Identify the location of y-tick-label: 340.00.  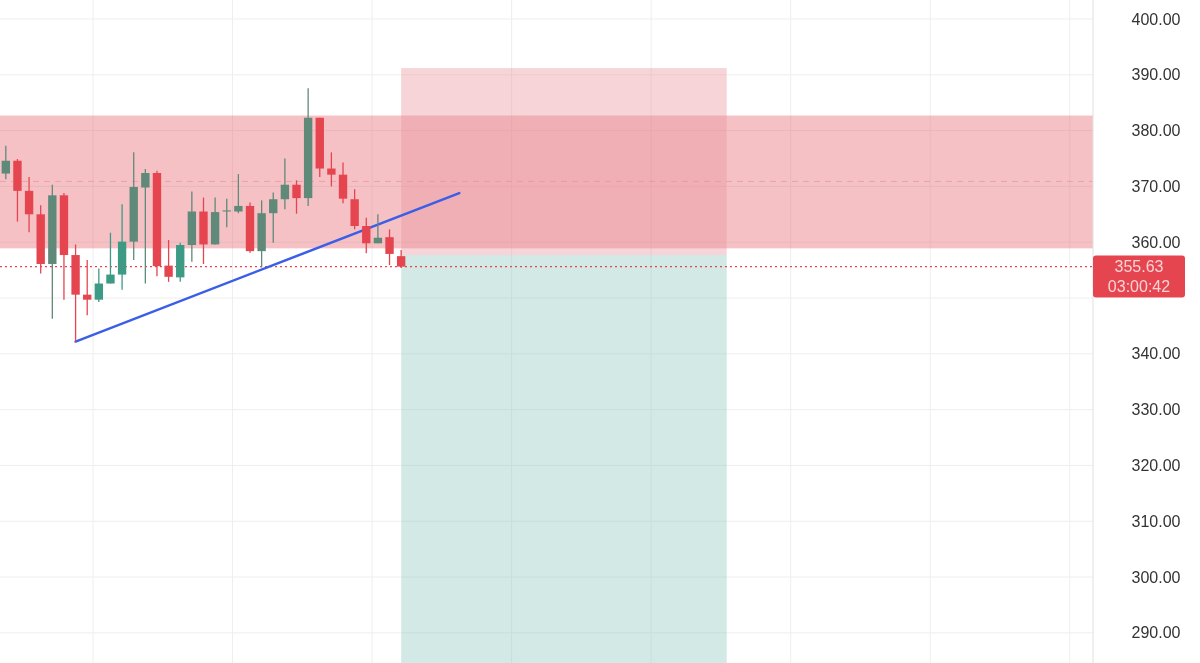
(1156, 354).